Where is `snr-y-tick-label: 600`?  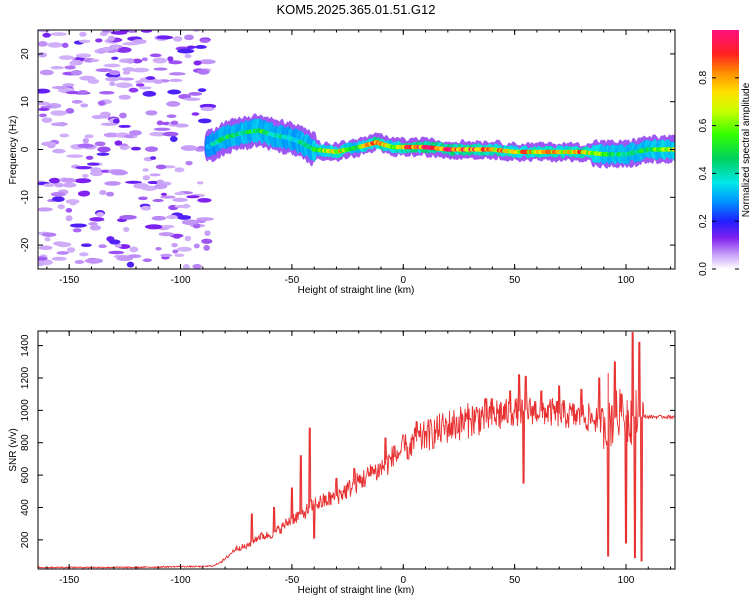
snr-y-tick-label: 600 is located at coordinates (25, 474).